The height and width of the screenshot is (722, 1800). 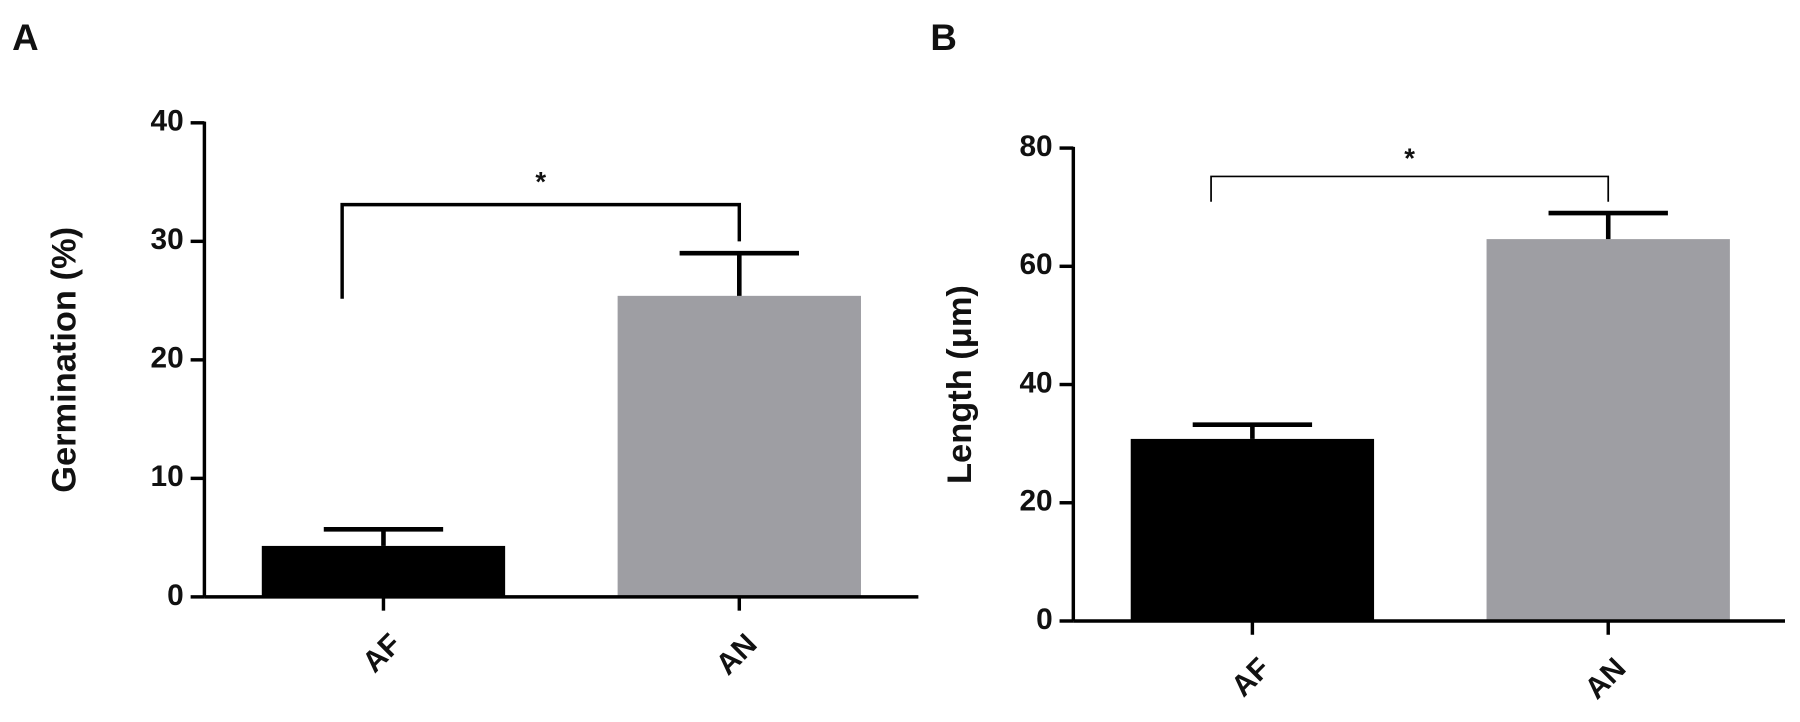 What do you see at coordinates (167, 239) in the screenshot?
I see `y-tick-label: 30` at bounding box center [167, 239].